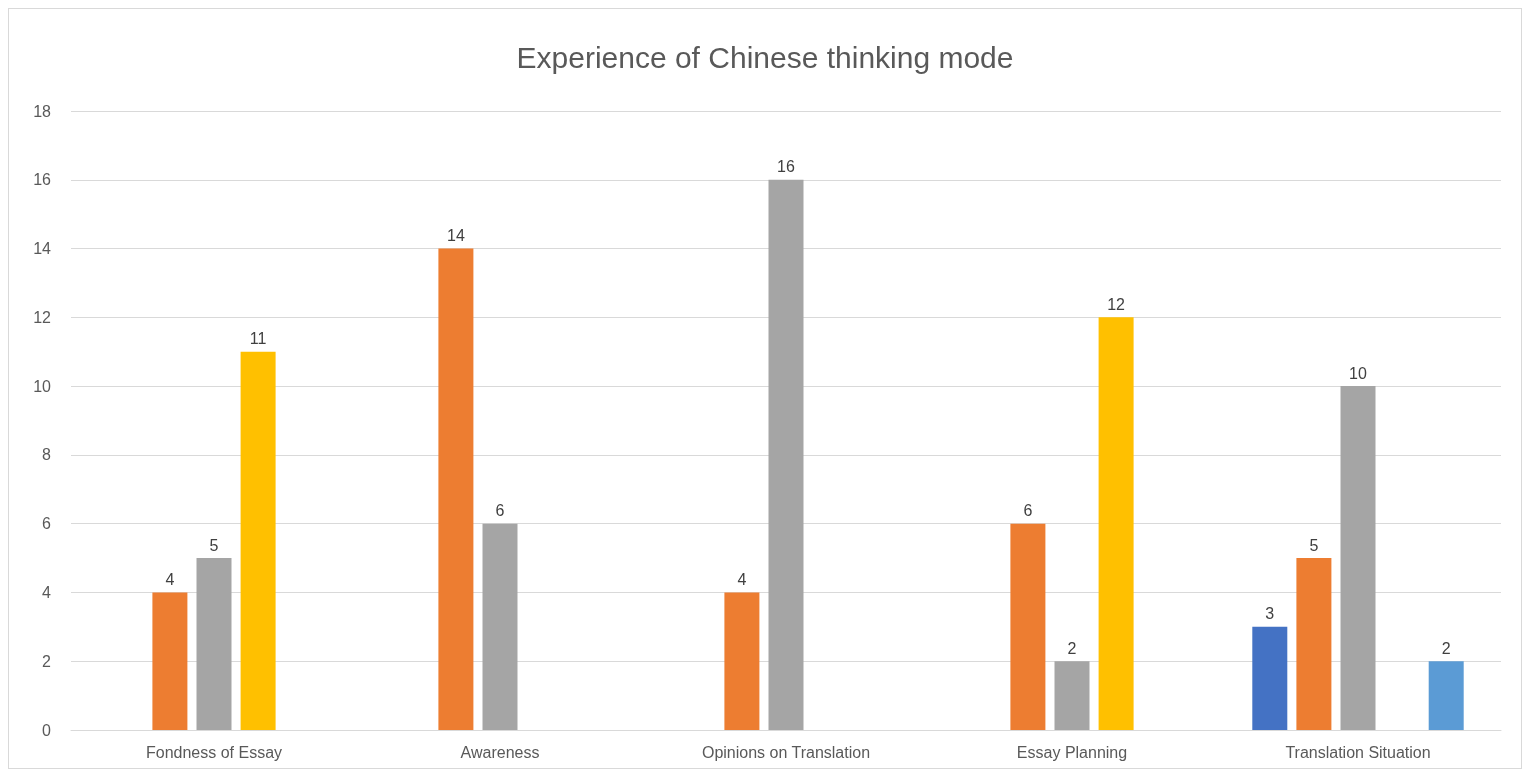 The width and height of the screenshot is (1530, 777). Describe the element at coordinates (1358, 752) in the screenshot. I see `x-tick-label: Translation Situation` at that location.